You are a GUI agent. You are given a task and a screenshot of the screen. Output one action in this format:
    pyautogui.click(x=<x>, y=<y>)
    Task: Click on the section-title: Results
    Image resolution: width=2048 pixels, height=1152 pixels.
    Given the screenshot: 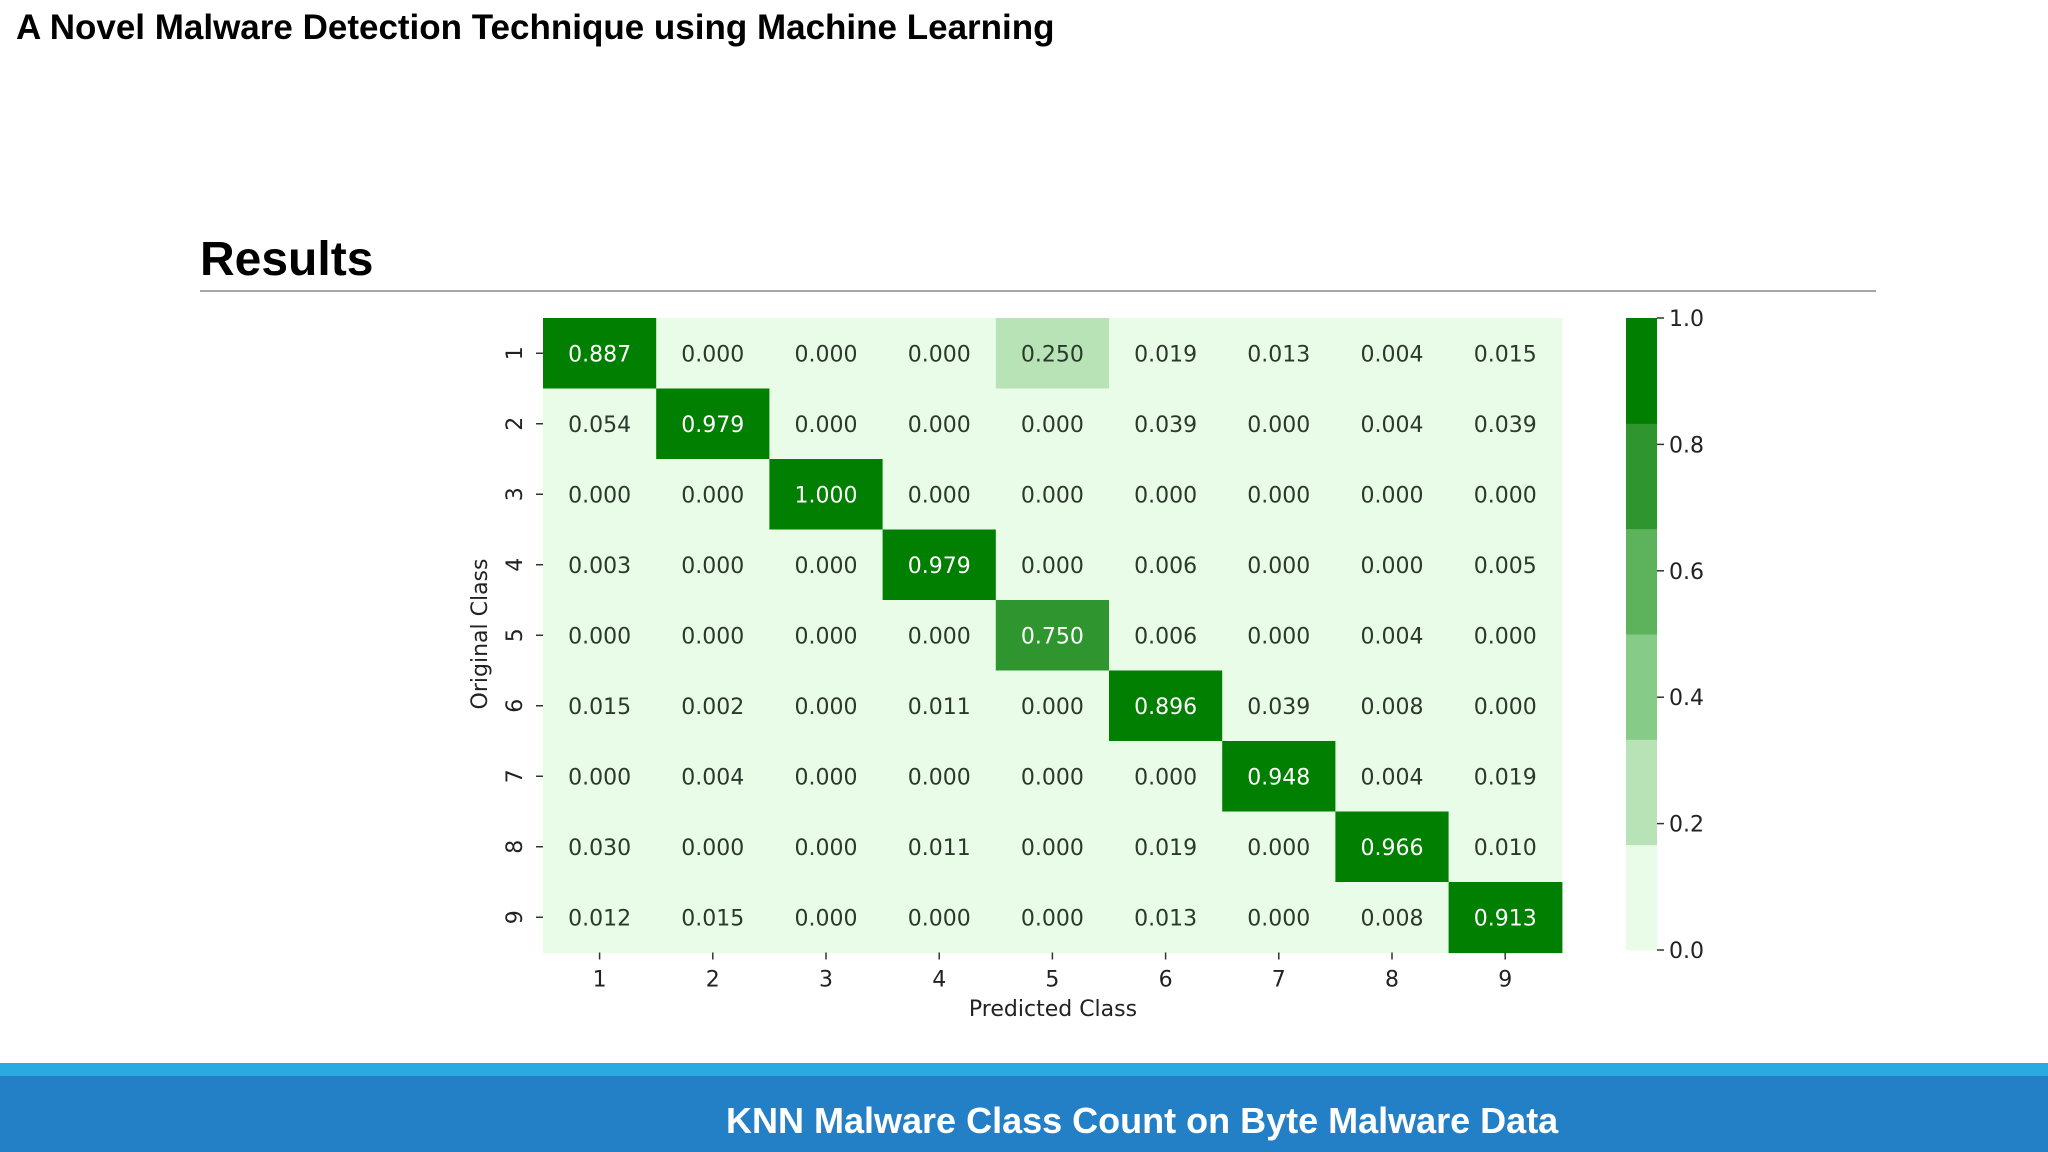 What is the action you would take?
    pyautogui.click(x=287, y=259)
    